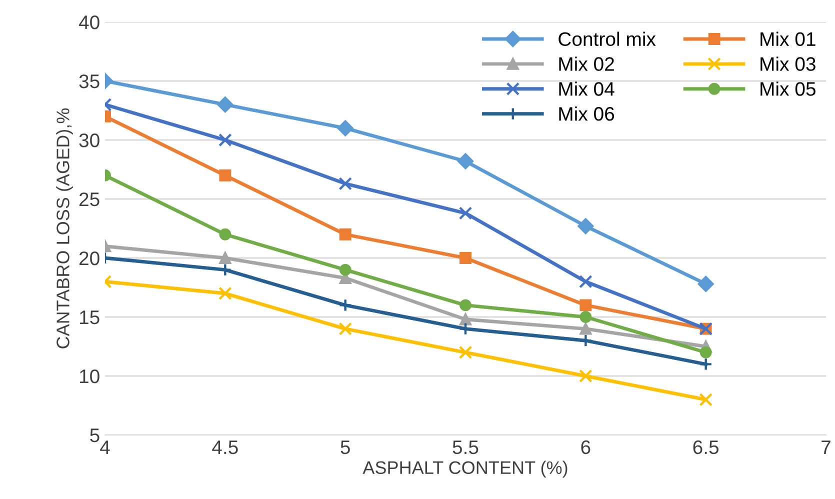 The width and height of the screenshot is (835, 499). What do you see at coordinates (788, 39) in the screenshot?
I see `legend-label: Mix 01` at bounding box center [788, 39].